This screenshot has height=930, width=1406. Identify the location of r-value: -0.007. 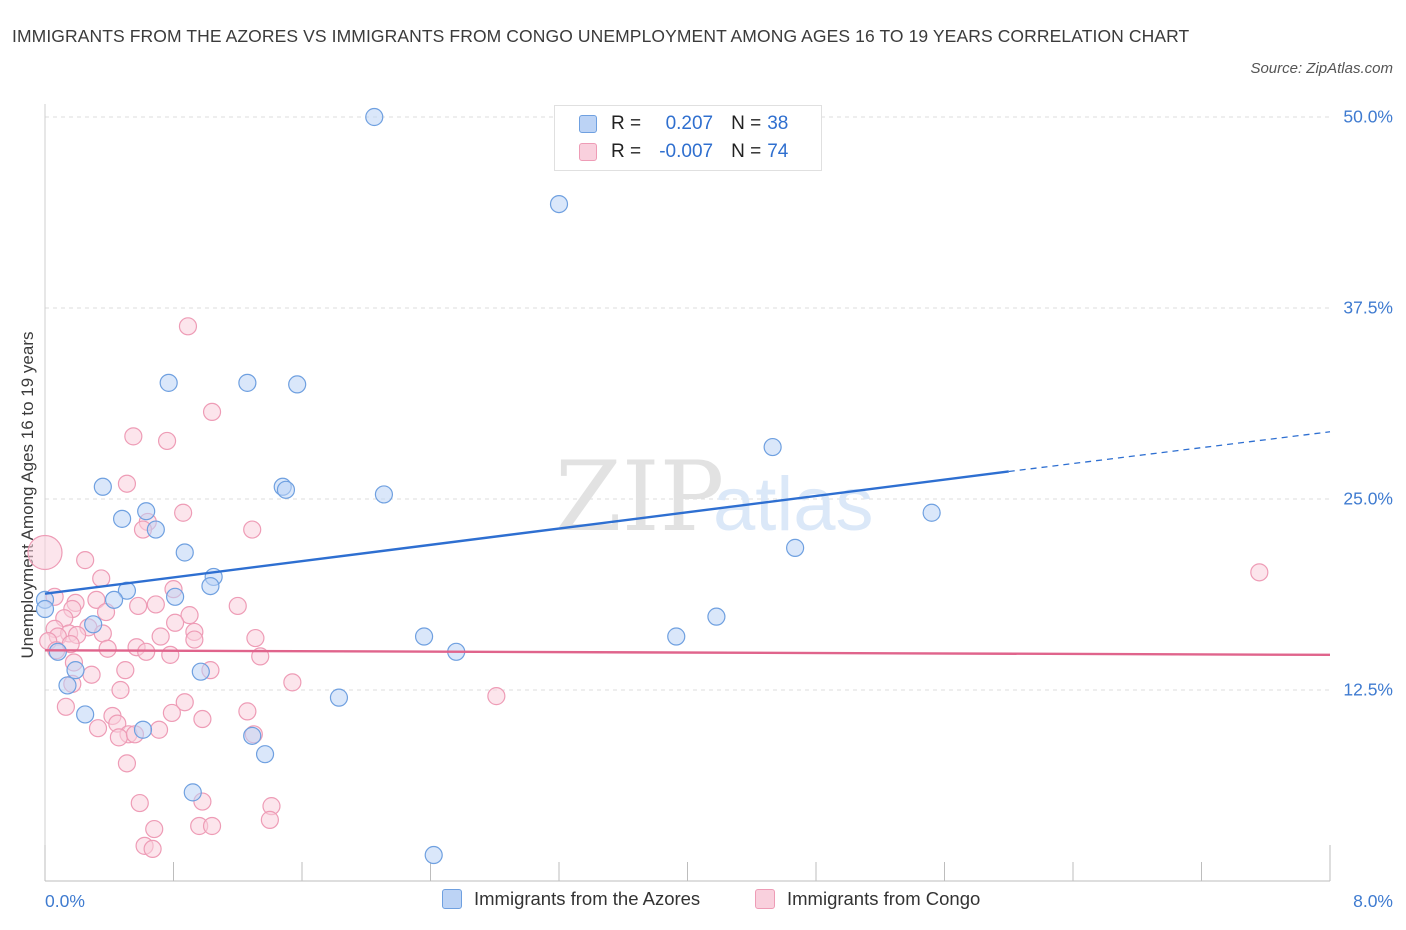
(686, 151).